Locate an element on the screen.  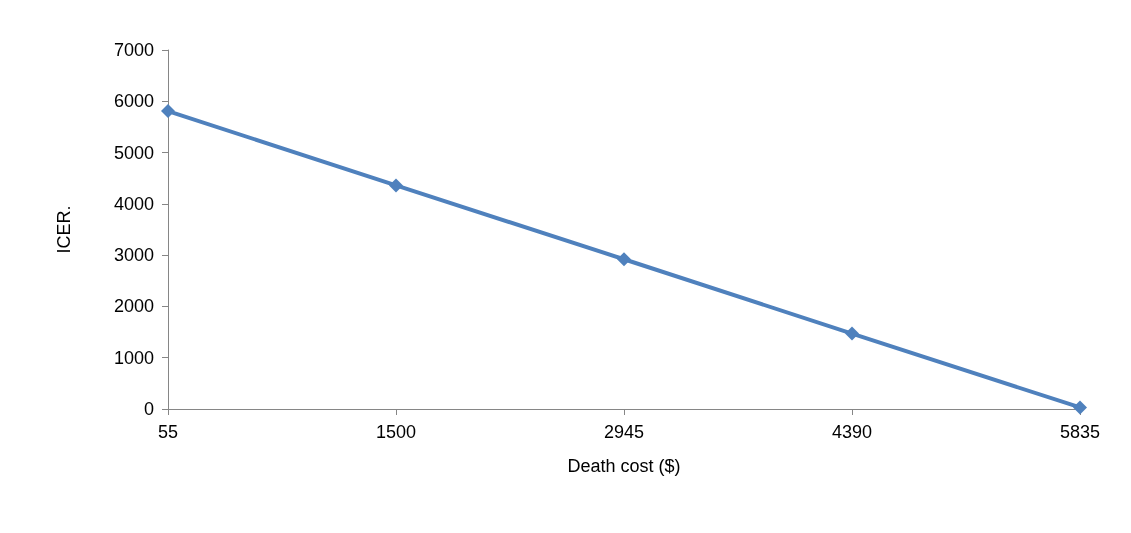
y-tick-label: 7000 is located at coordinates (133, 50).